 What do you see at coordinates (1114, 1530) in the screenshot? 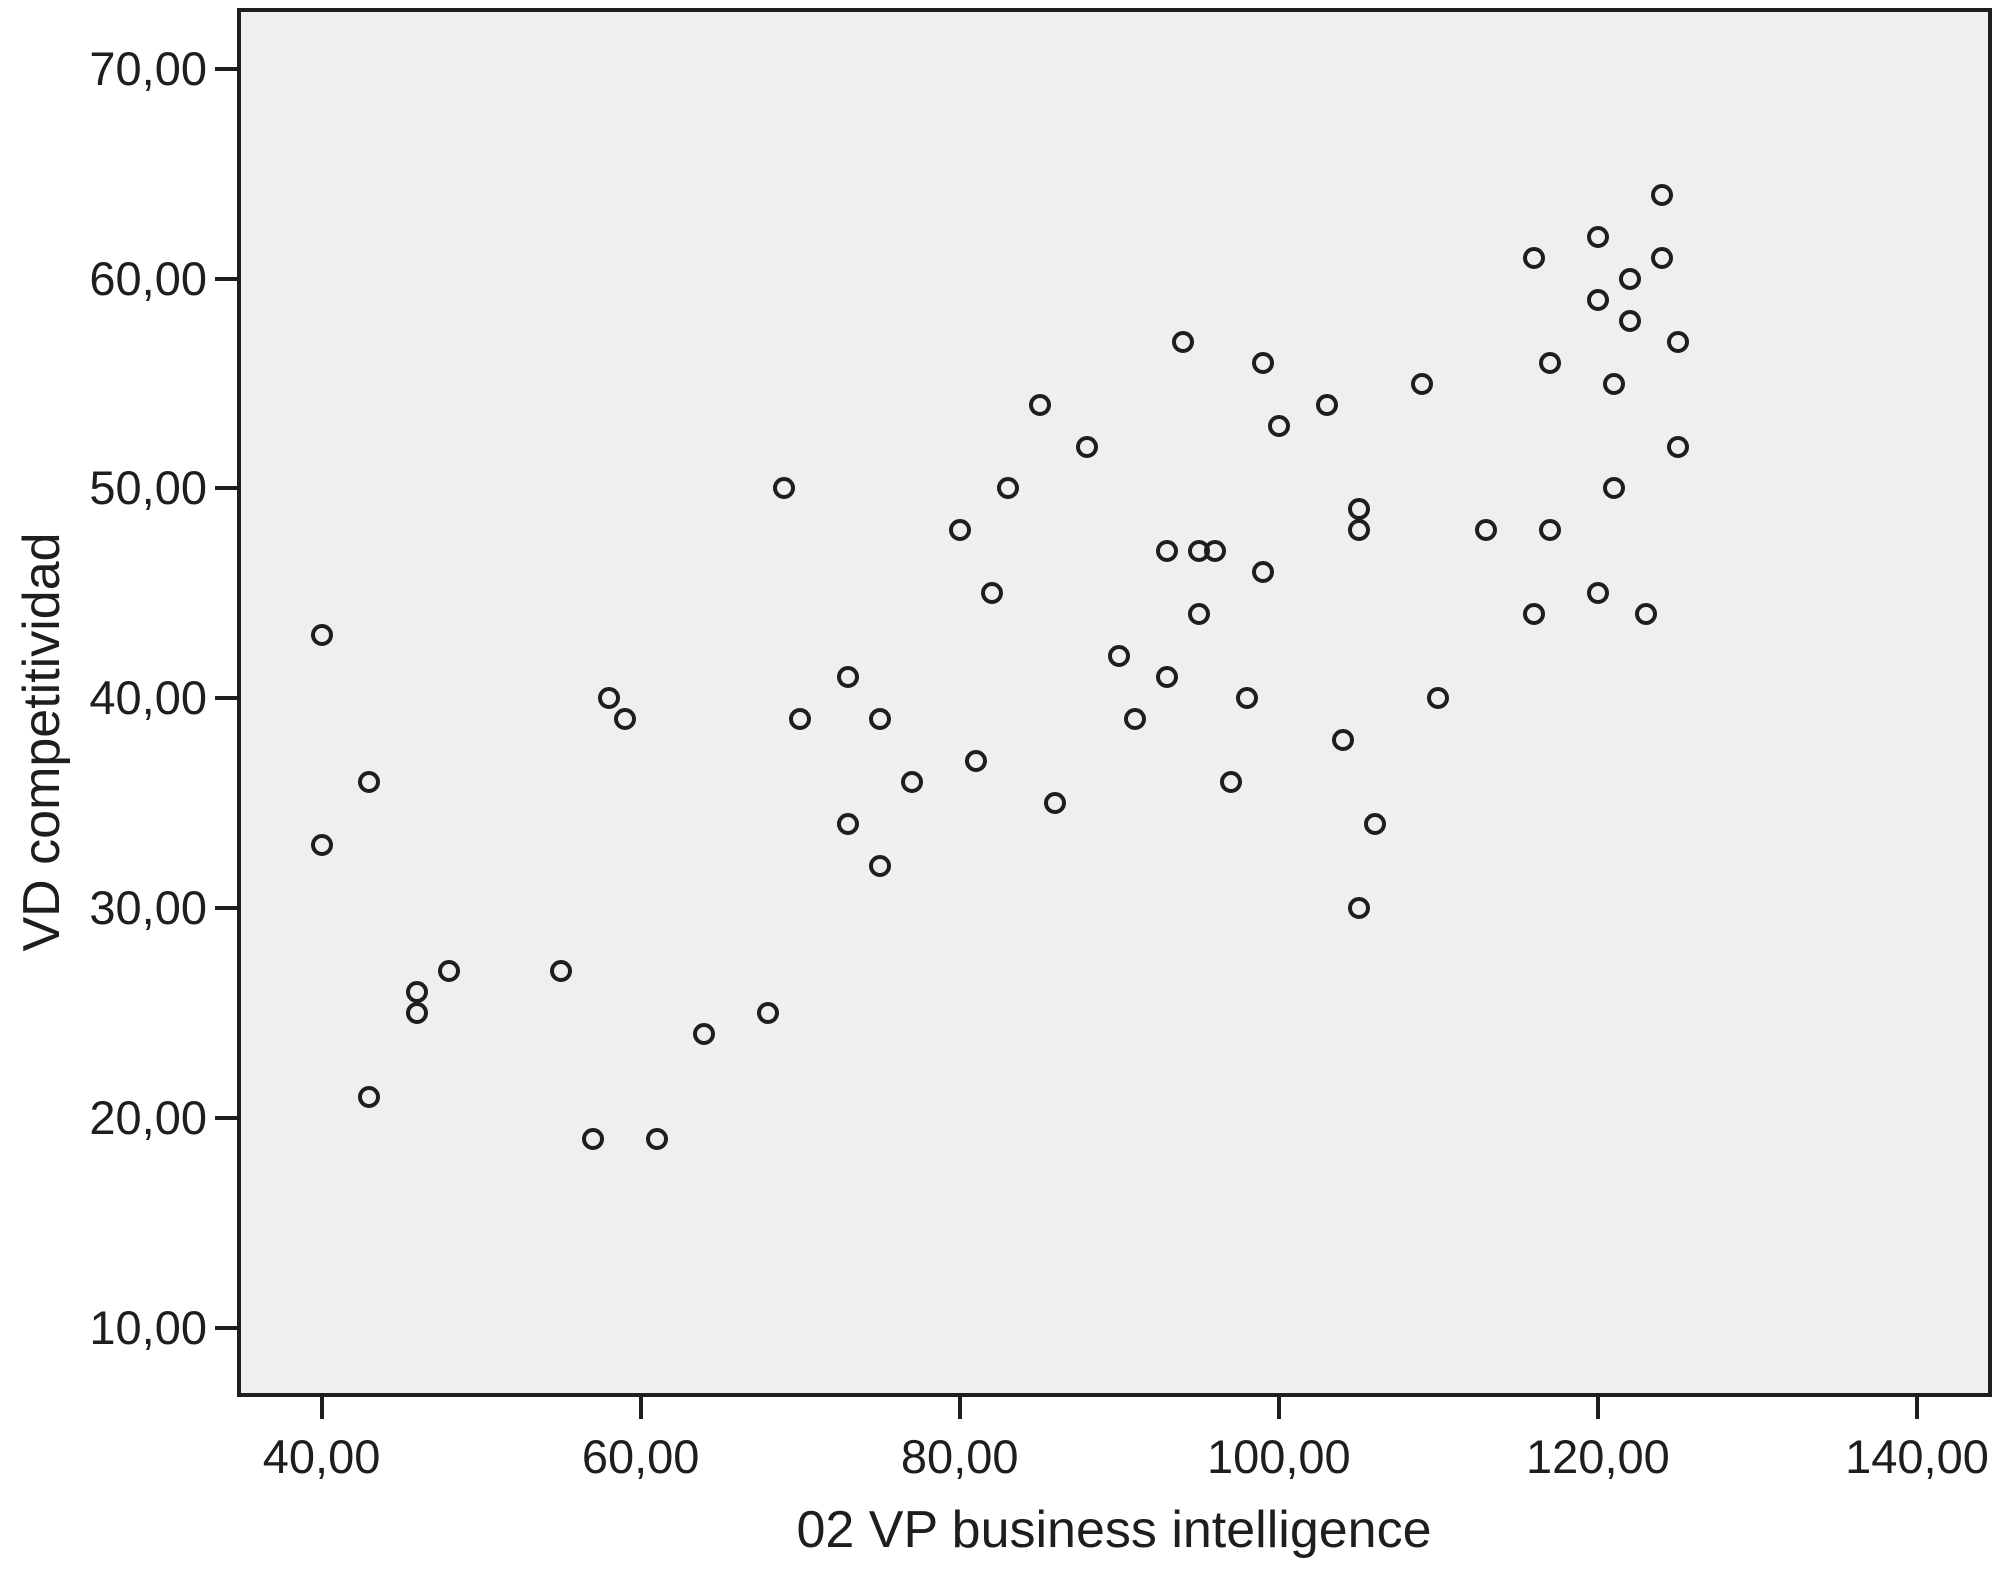
I see `x-axis-title: 02 VP business intelligence` at bounding box center [1114, 1530].